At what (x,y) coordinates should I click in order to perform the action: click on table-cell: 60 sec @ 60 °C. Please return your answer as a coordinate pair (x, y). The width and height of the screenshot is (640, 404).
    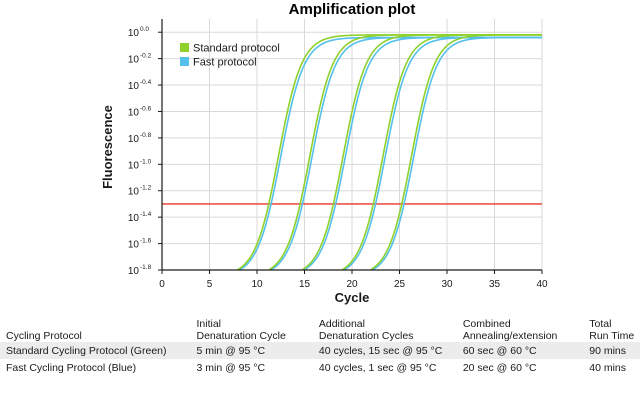
    Looking at the image, I should click on (526, 350).